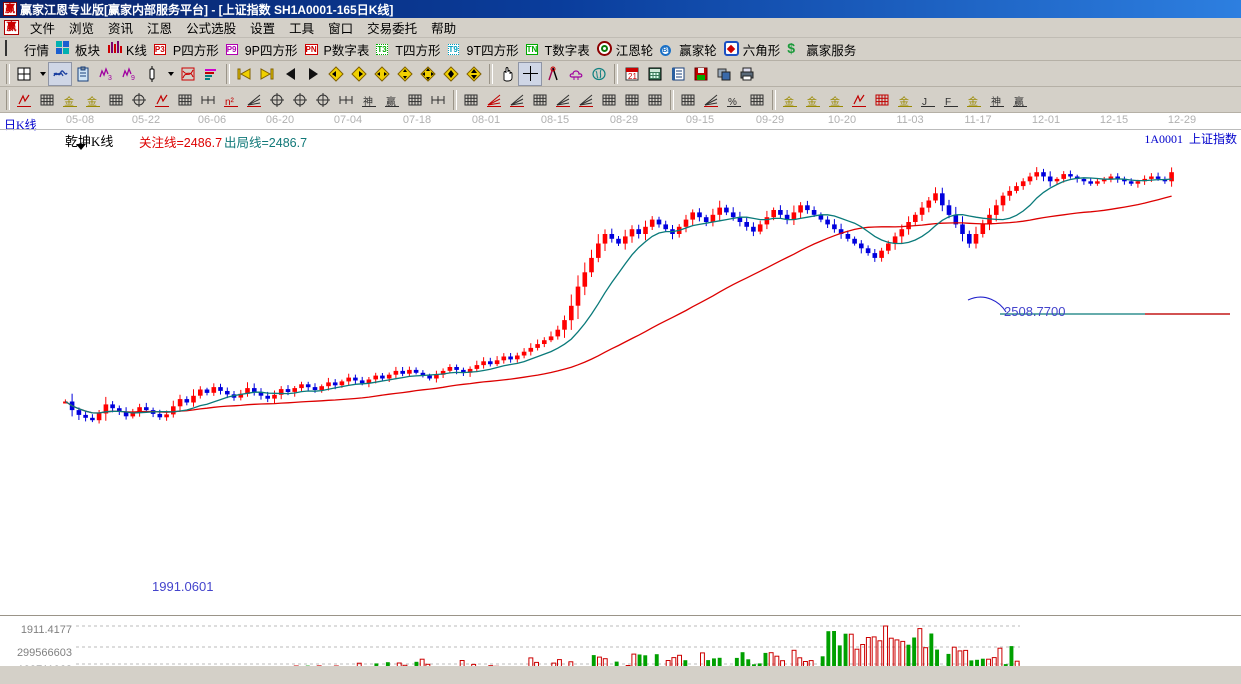 The image size is (1241, 684). Describe the element at coordinates (974, 100) in the screenshot. I see `gold-fan-button: 金` at that location.